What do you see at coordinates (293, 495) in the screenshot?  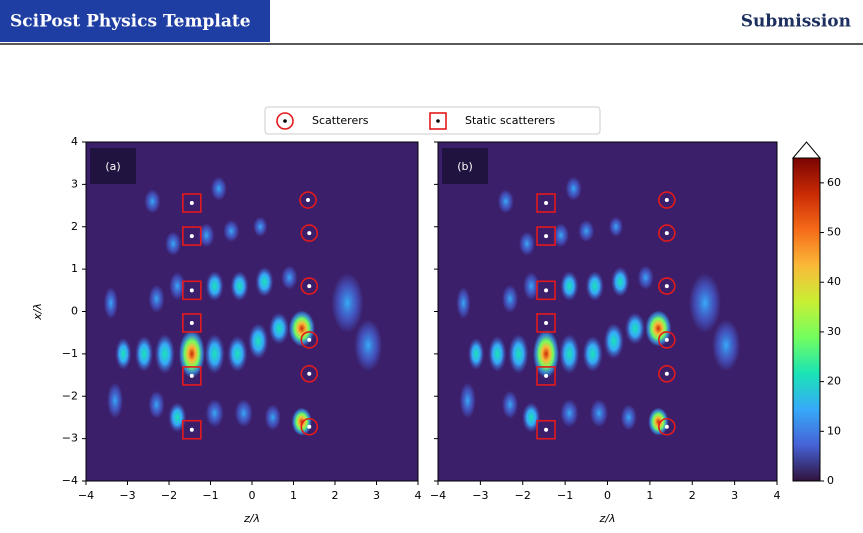 I see `x-tick-label: 1` at bounding box center [293, 495].